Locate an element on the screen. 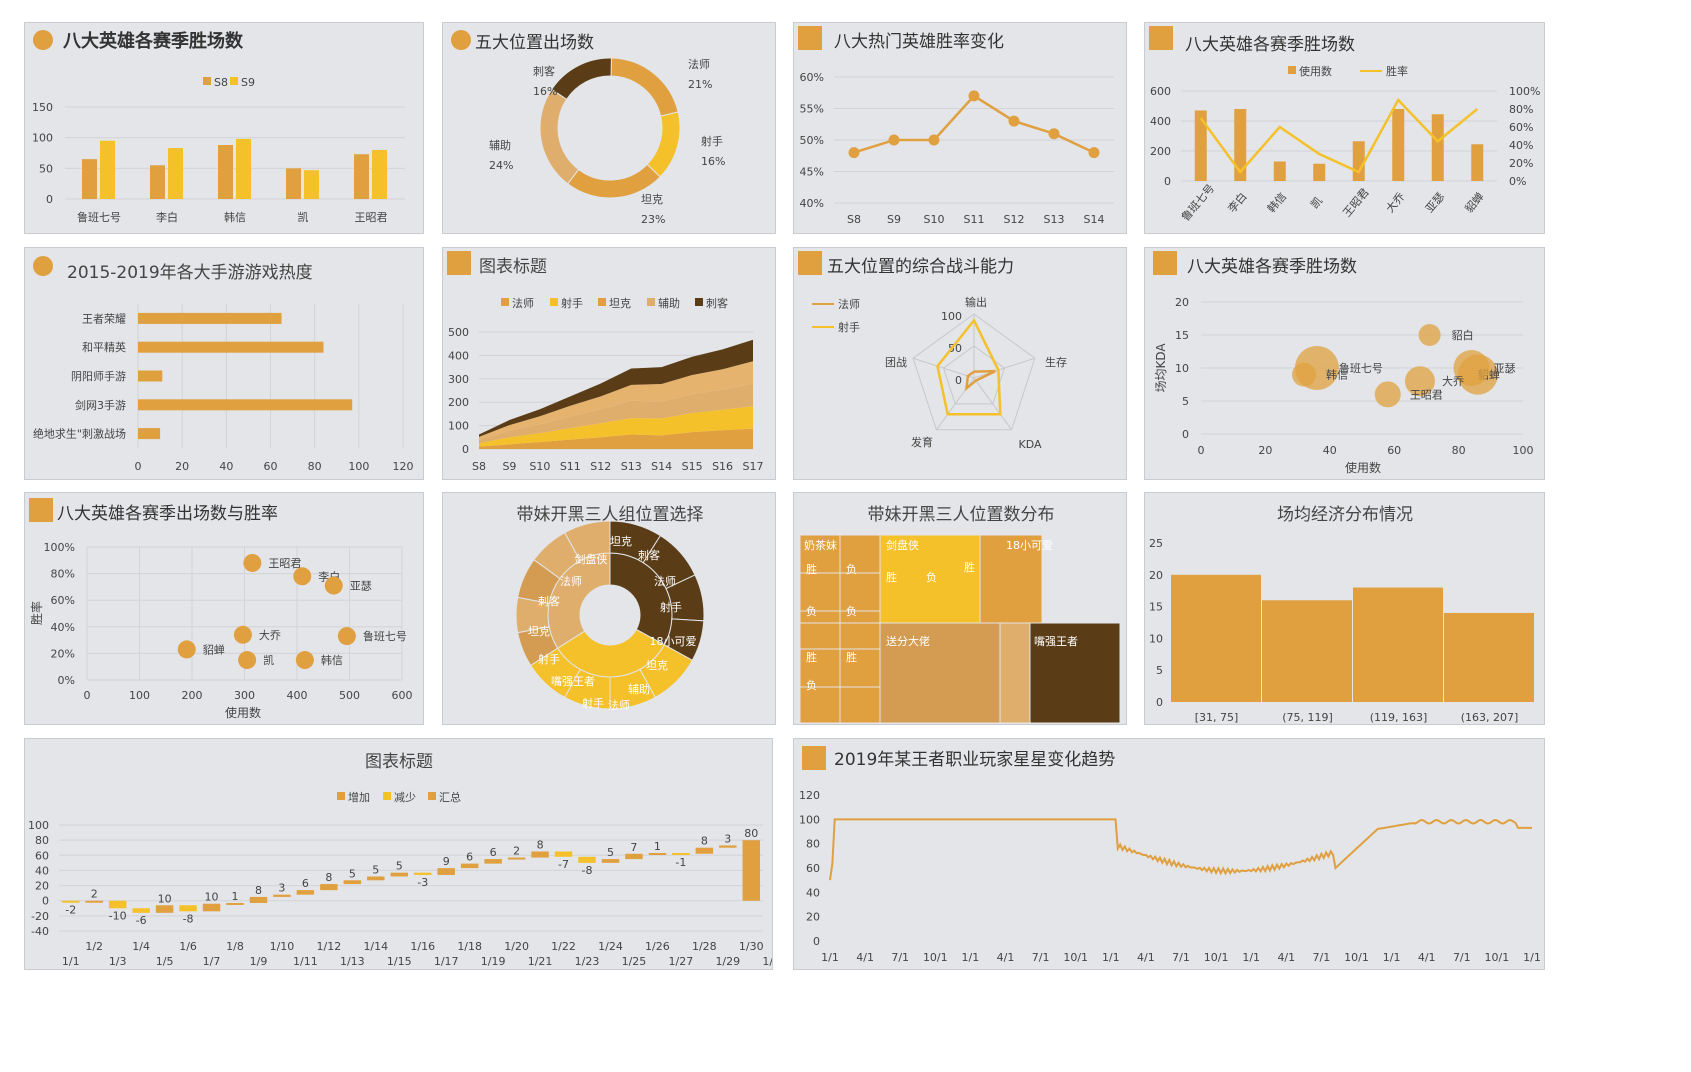 The width and height of the screenshot is (1691, 1072). x-tick-label: 李白 is located at coordinates (167, 217).